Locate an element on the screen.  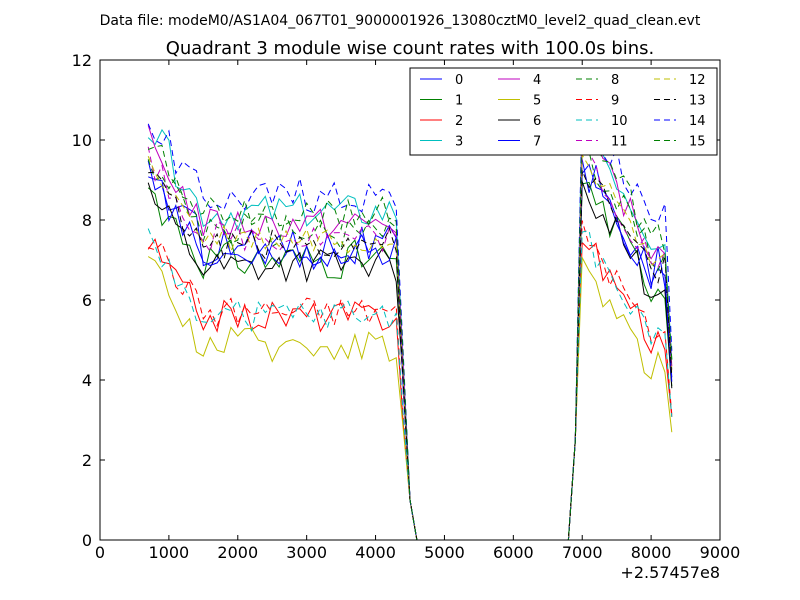
legend-label-1: 1 is located at coordinates (459, 101).